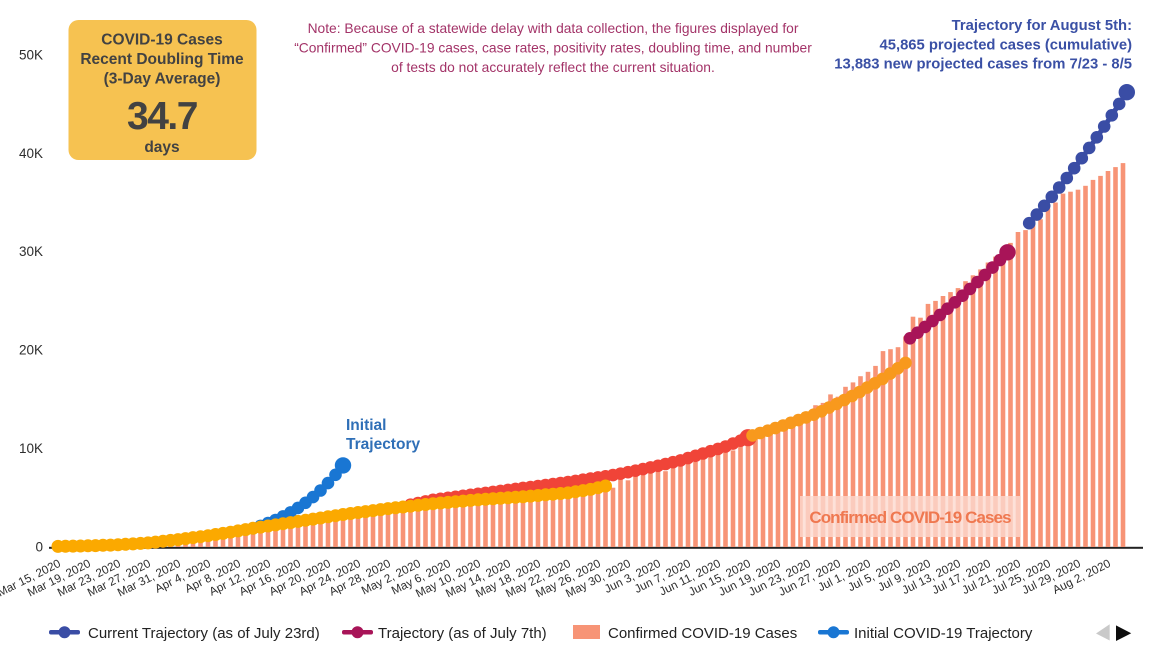  I want to click on svg-text: Initial, so click(366, 425).